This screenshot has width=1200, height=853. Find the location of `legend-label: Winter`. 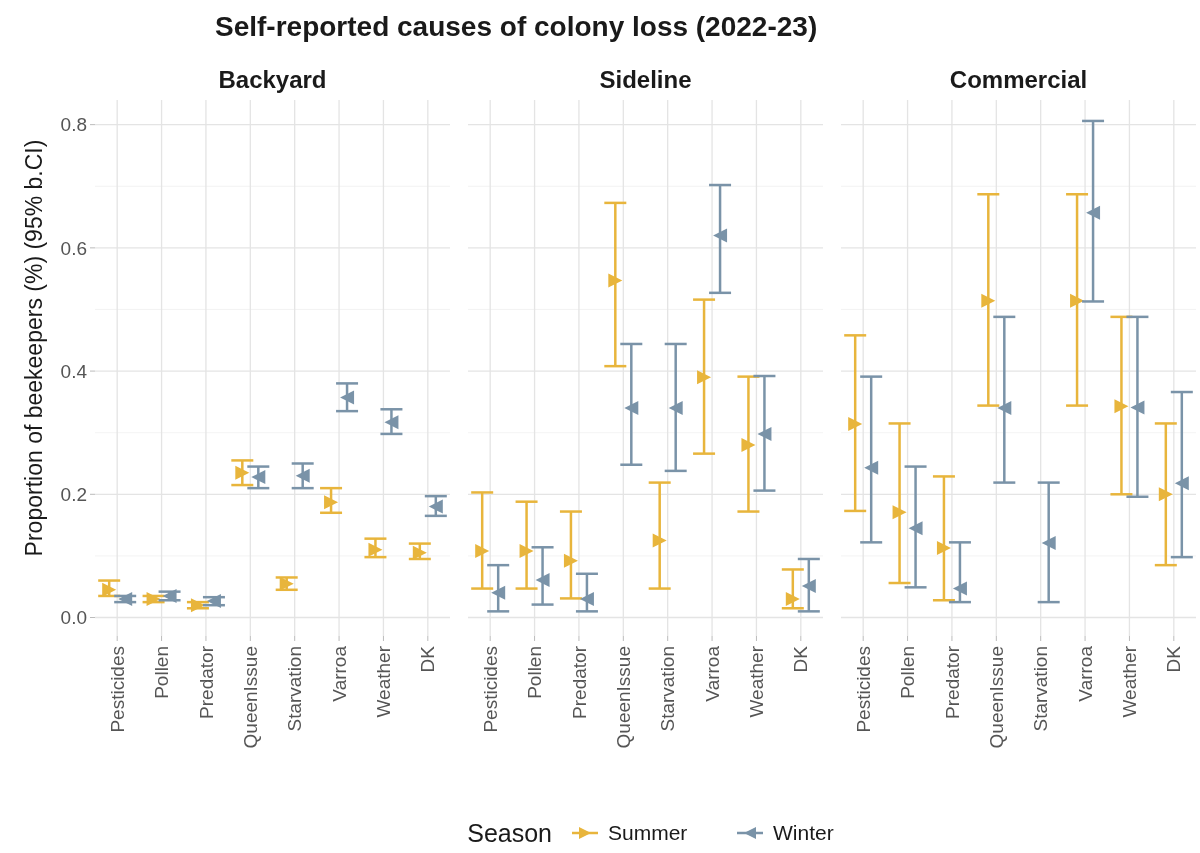

legend-label: Winter is located at coordinates (803, 833).